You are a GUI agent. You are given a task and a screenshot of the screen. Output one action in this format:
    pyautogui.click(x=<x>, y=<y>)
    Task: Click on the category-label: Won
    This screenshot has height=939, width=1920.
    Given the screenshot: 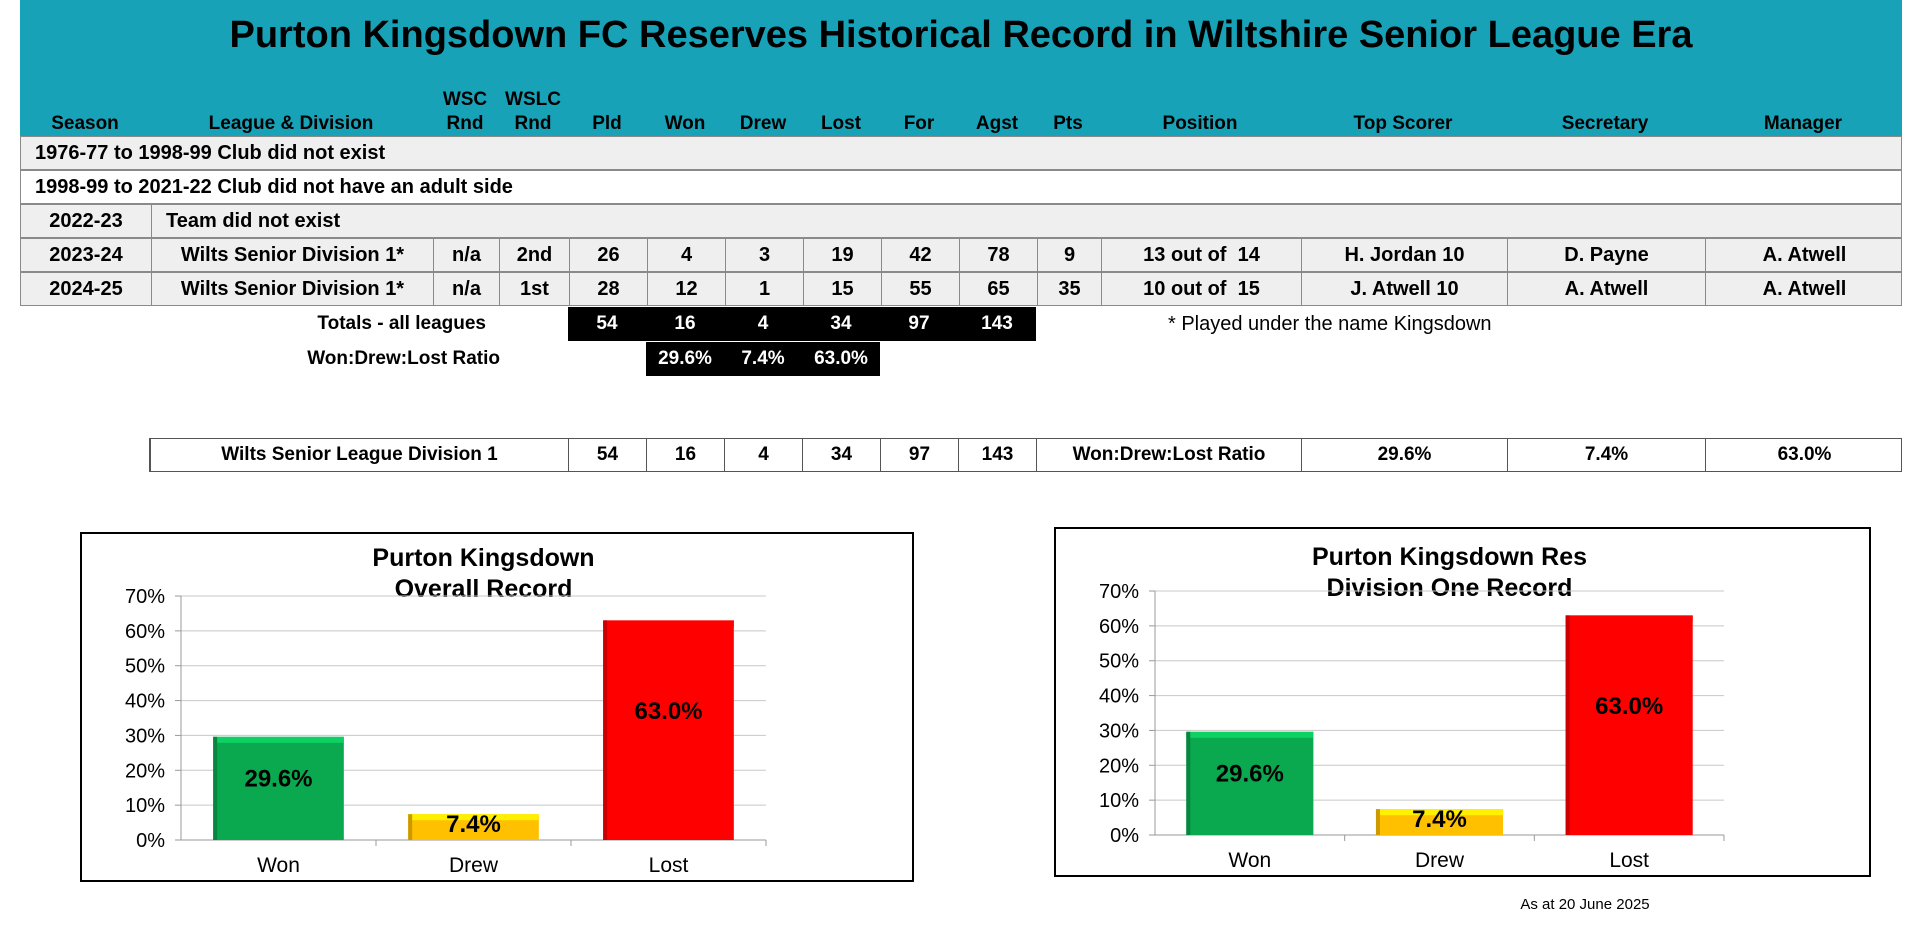 What is the action you would take?
    pyautogui.click(x=1249, y=860)
    